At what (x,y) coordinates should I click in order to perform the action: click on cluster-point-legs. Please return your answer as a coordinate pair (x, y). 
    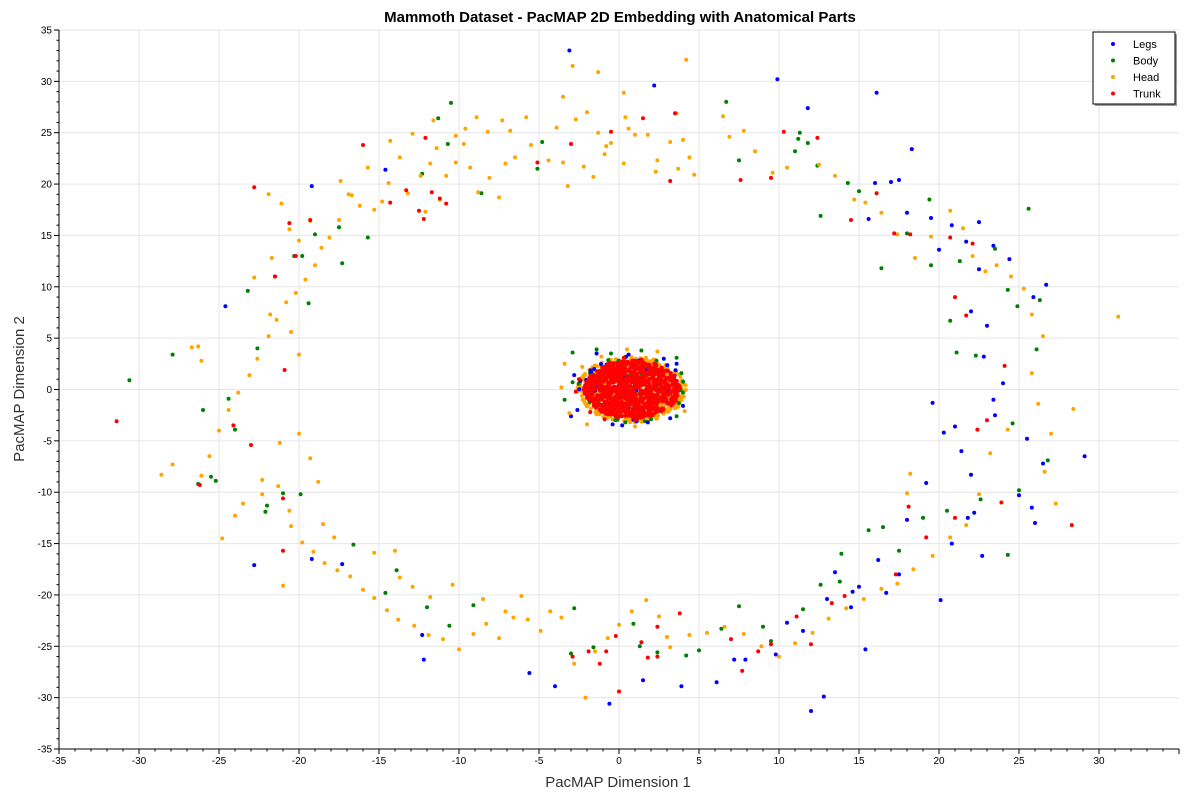
    Looking at the image, I should click on (590, 370).